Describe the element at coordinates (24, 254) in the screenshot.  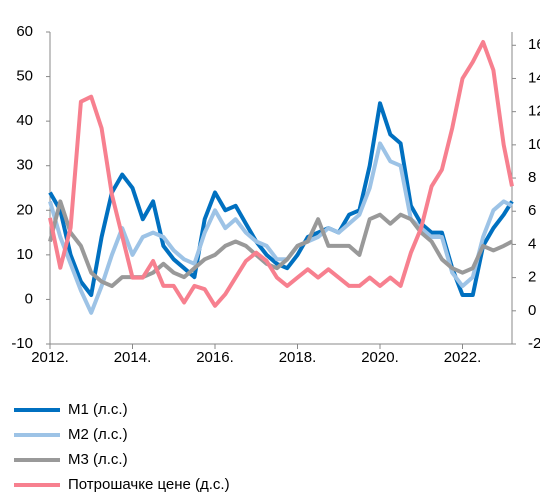
I see `y-tick-label: 10` at that location.